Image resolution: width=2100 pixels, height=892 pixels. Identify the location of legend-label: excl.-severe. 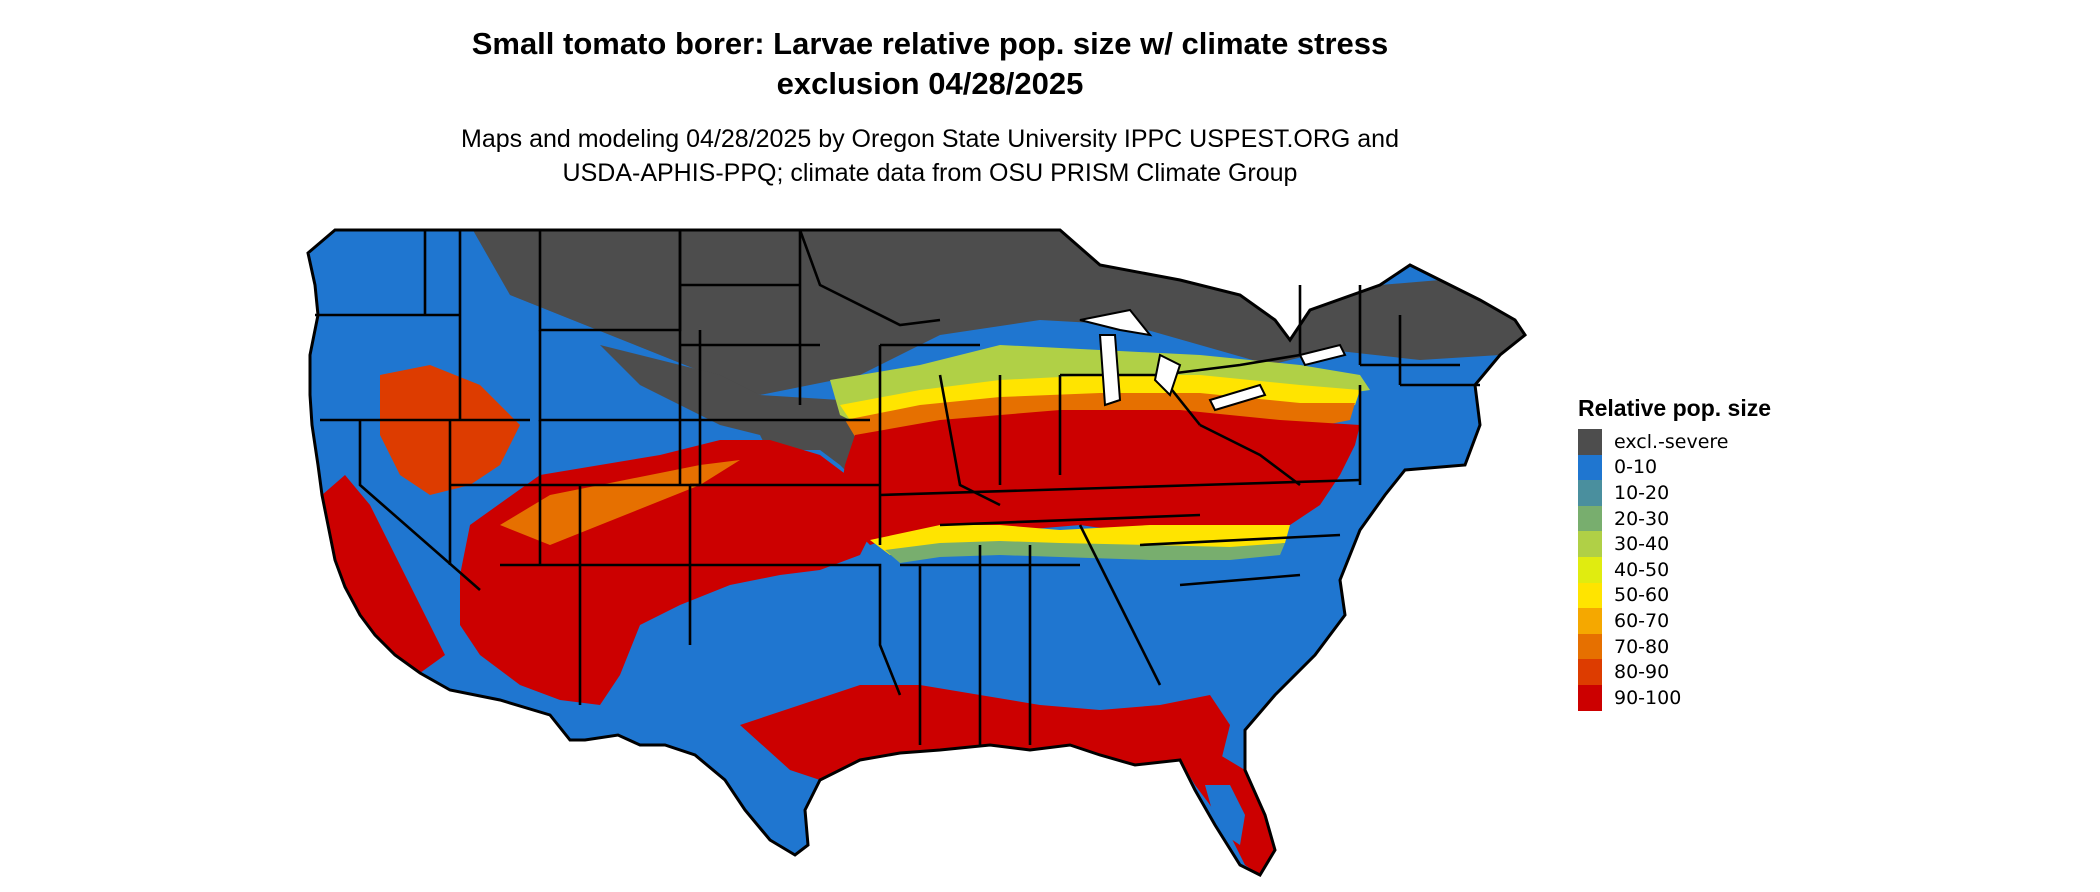
(1671, 441).